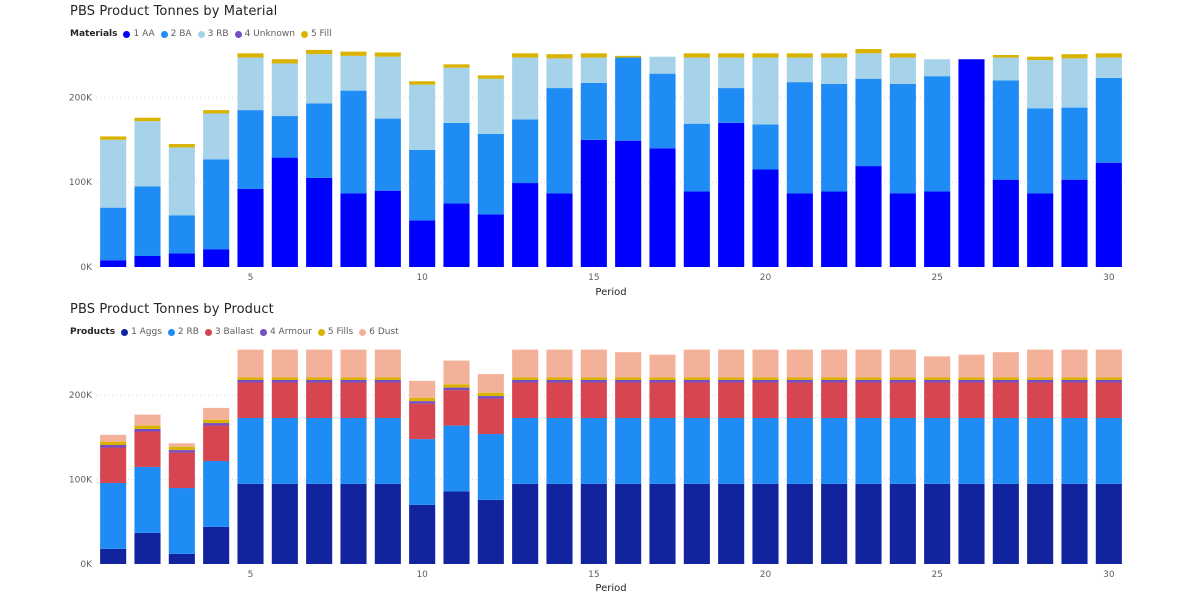 This screenshot has height=600, width=1200. I want to click on legend-items: 1 Aggs 2 RB 3 Ballast 4 Armour 5 Fills 6 Dust, so click(263, 332).